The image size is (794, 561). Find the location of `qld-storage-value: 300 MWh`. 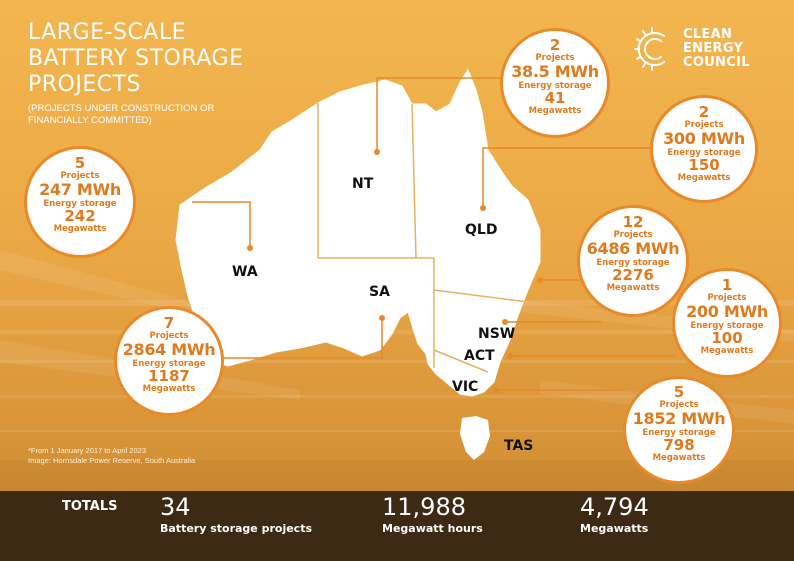

qld-storage-value: 300 MWh is located at coordinates (704, 138).